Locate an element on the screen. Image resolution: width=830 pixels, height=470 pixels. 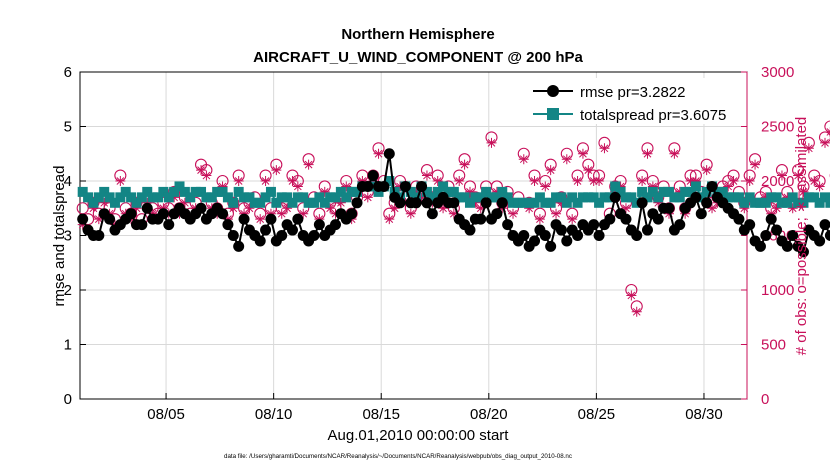
y-tick-label-right: 2000 is located at coordinates (777, 181).